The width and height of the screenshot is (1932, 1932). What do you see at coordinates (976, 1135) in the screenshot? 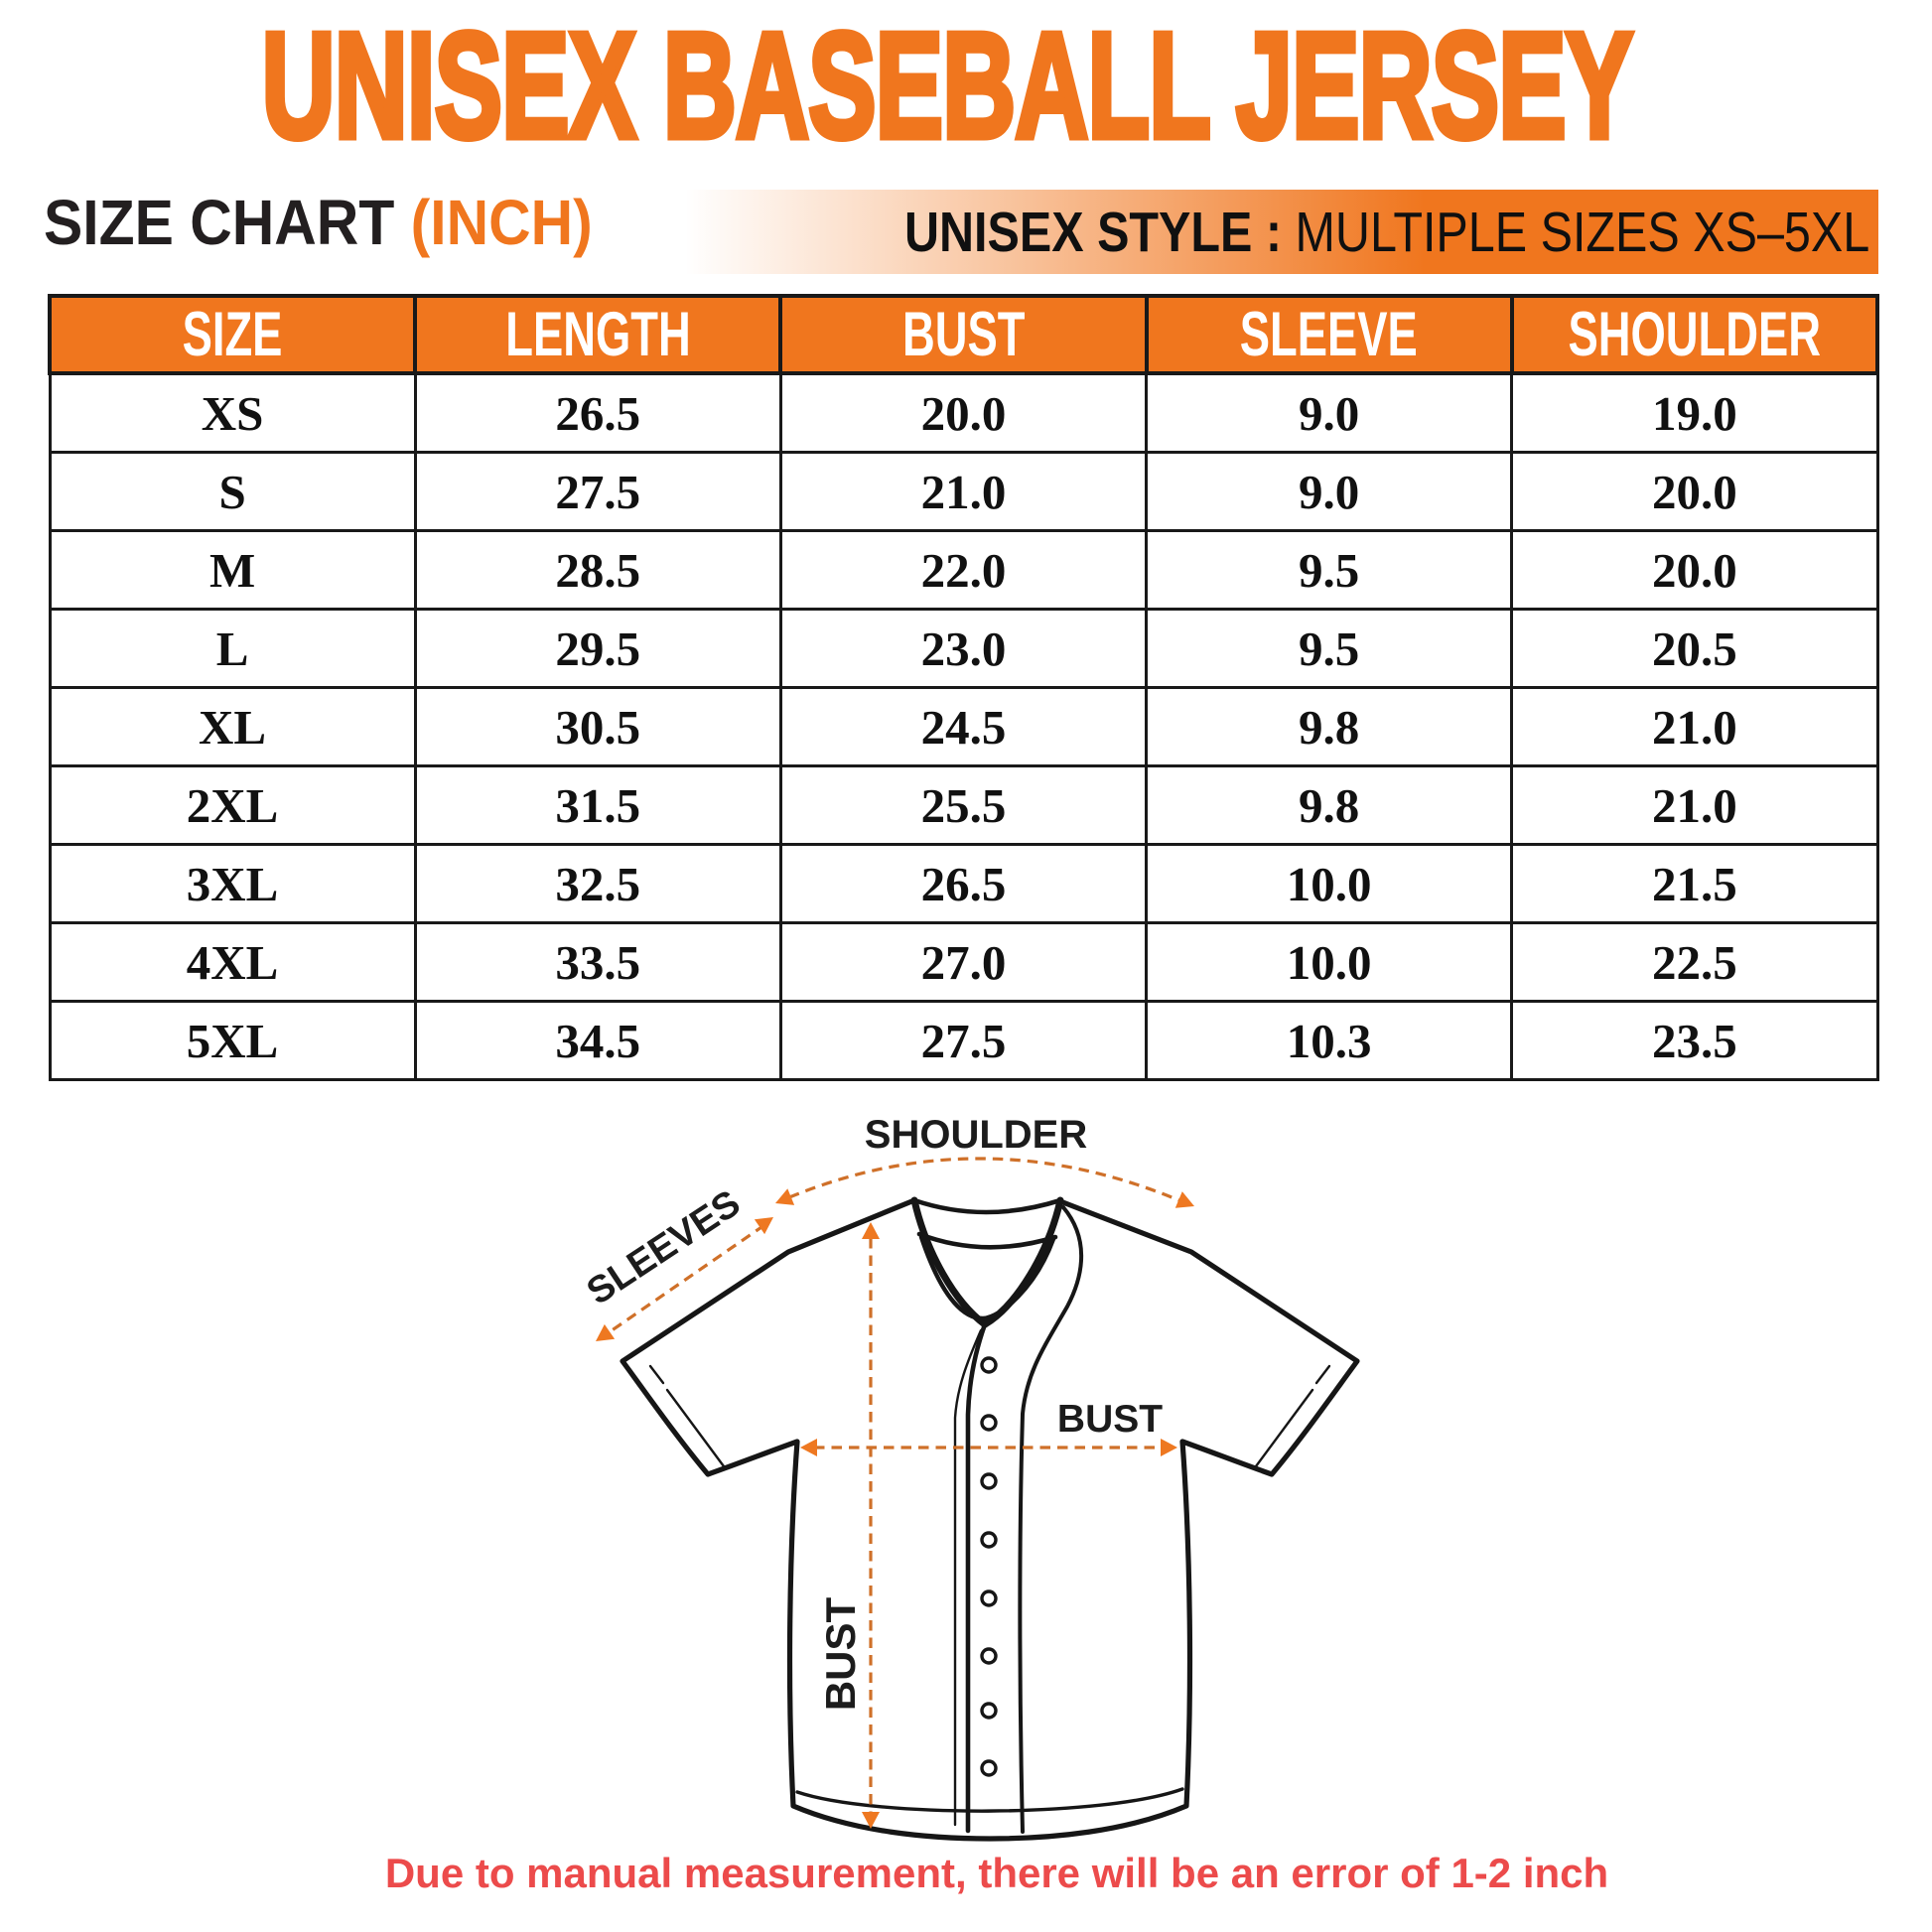
I see `svg-text: SHOULDER` at bounding box center [976, 1135].